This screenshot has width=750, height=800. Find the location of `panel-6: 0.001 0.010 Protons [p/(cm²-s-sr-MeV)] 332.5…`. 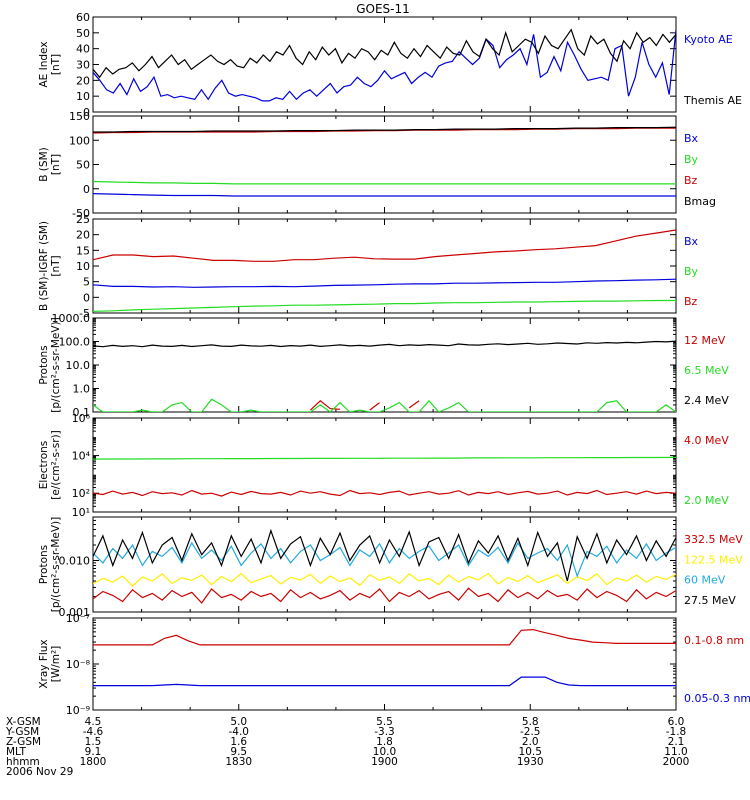

panel-6: 0.001 0.010 Protons [p/(cm²-s-sr-MeV)] 332.5… is located at coordinates (390, 567).